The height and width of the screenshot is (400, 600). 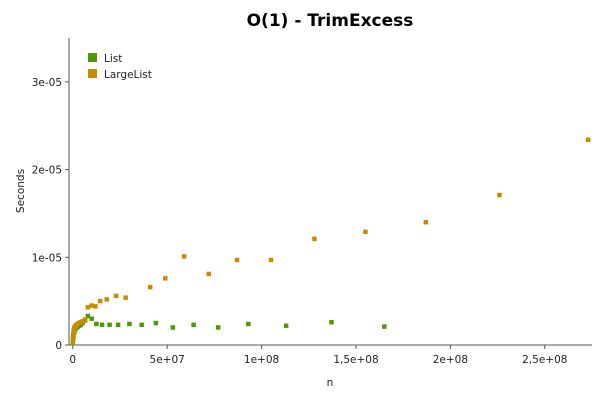 I want to click on y-axis-label: Seconds, so click(x=21, y=191).